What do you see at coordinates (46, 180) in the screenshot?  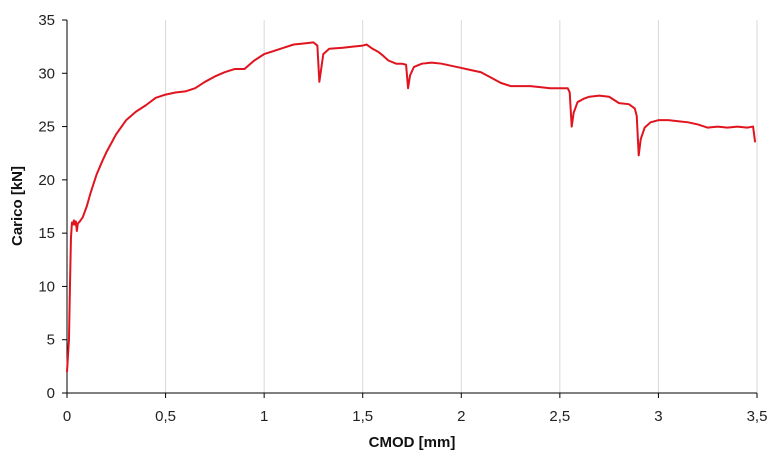 I see `y-tick-label: 20` at bounding box center [46, 180].